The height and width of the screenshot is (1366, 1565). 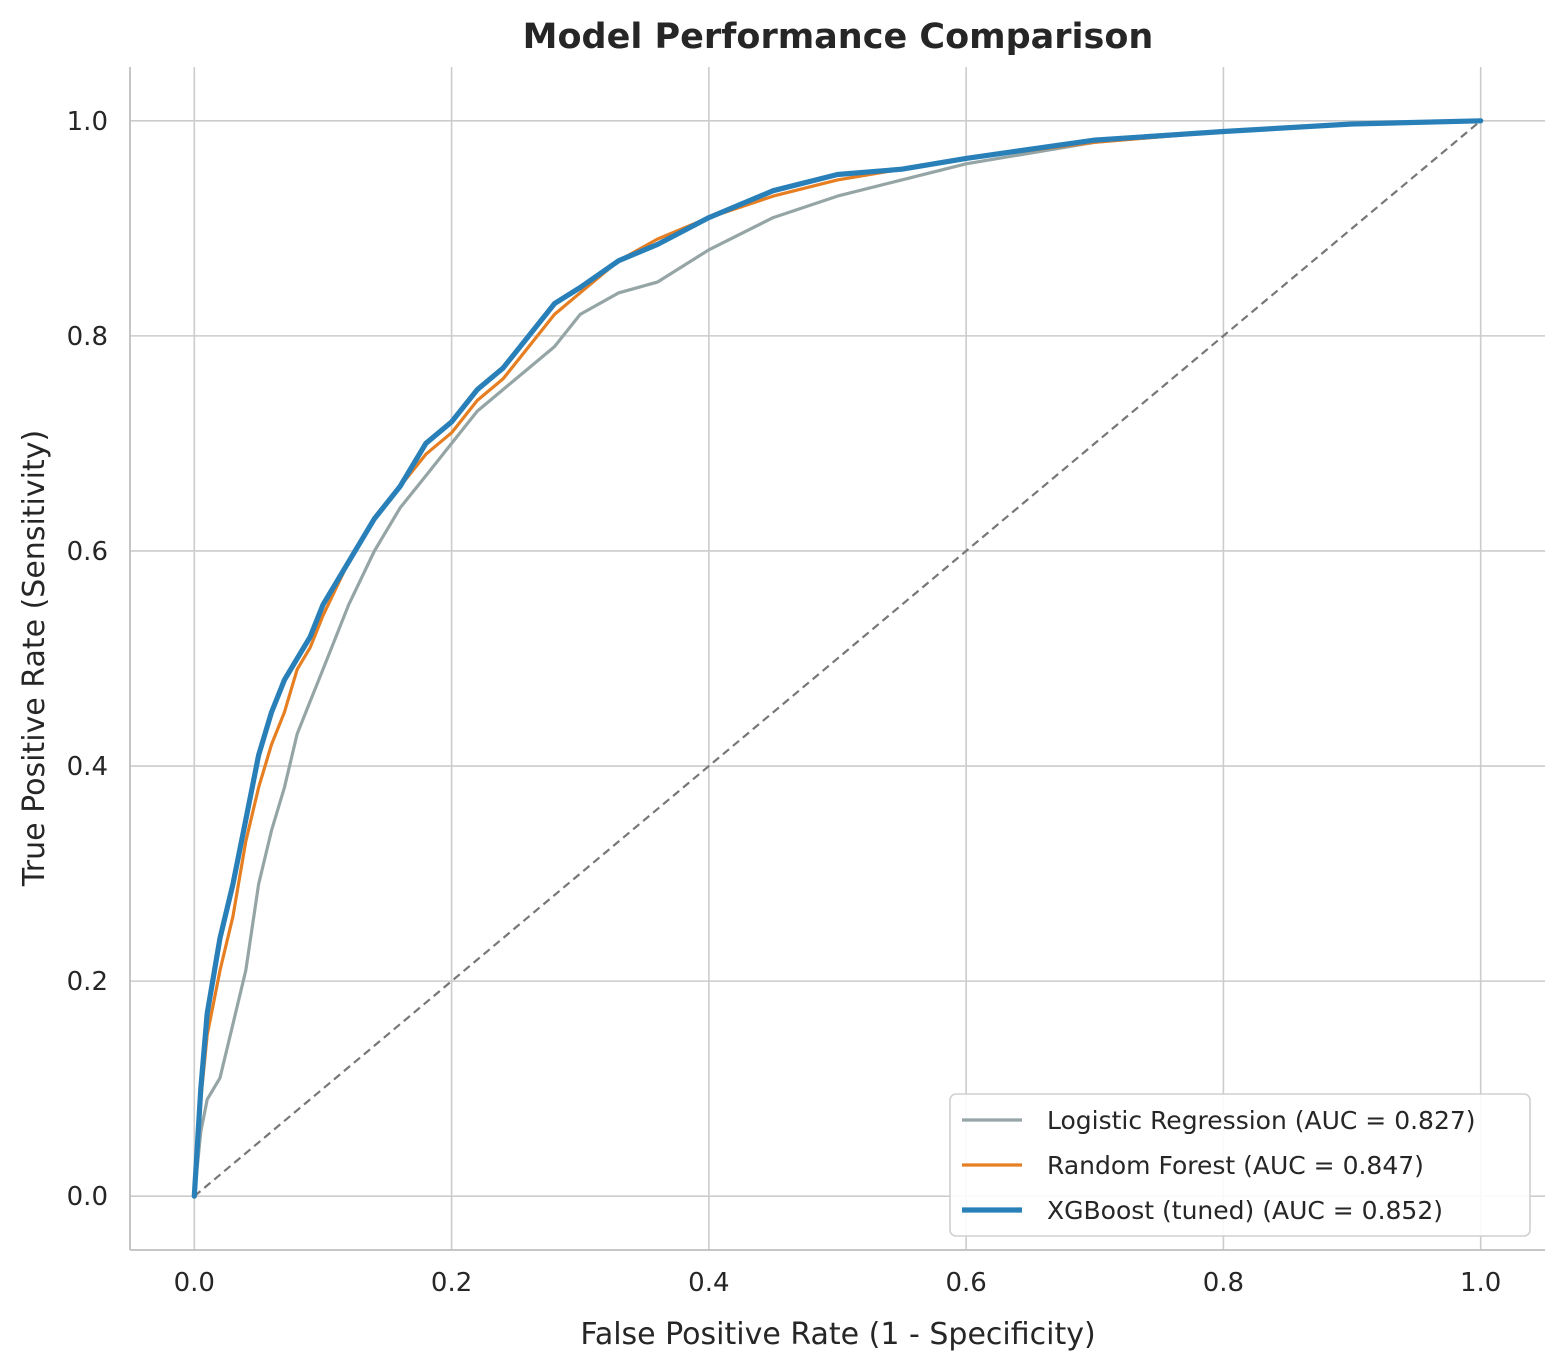 What do you see at coordinates (87, 1197) in the screenshot?
I see `y-tick-label-0: 0.0` at bounding box center [87, 1197].